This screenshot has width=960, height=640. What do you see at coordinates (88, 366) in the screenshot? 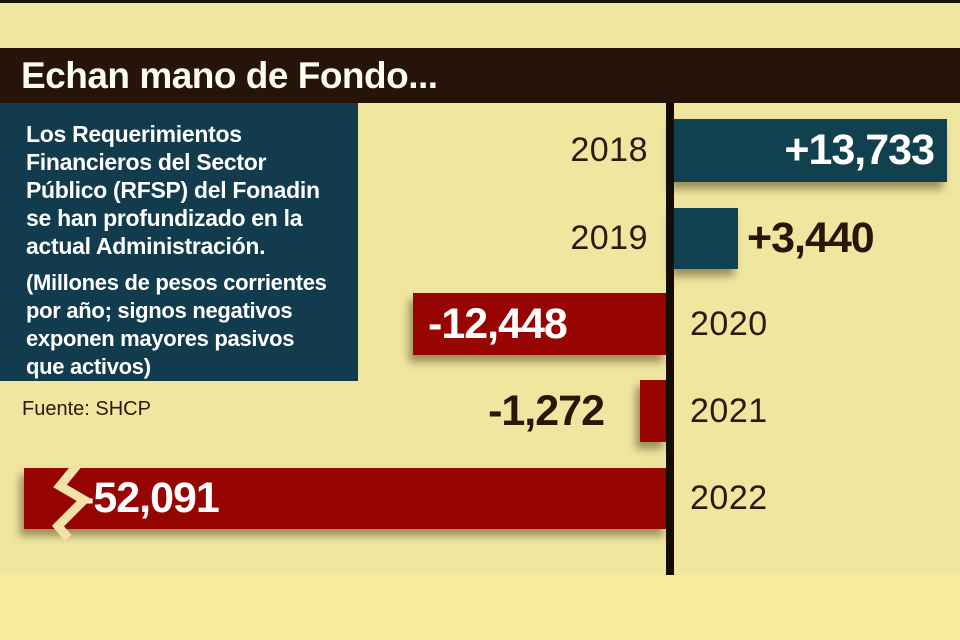
I see `units-note-line: que activos)` at bounding box center [88, 366].